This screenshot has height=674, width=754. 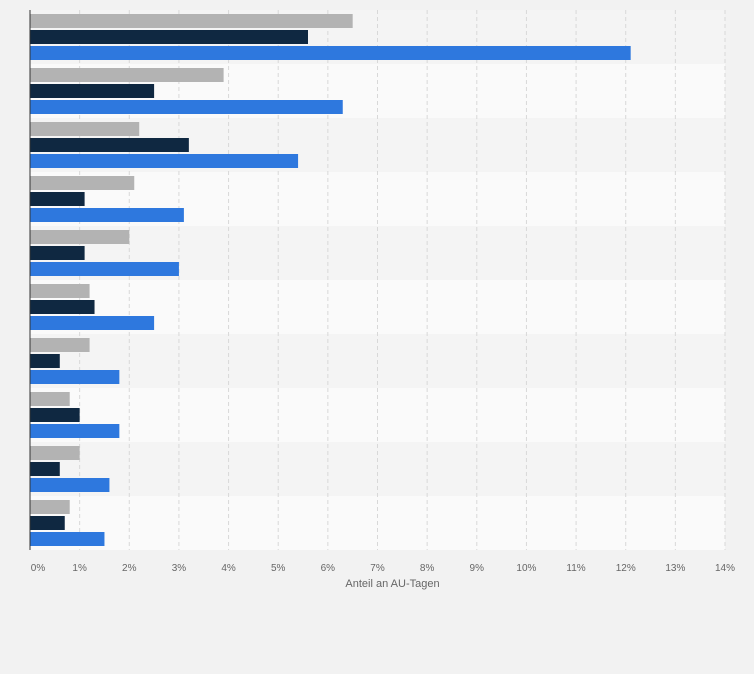 I want to click on x-tick-label: 12%, so click(x=626, y=568).